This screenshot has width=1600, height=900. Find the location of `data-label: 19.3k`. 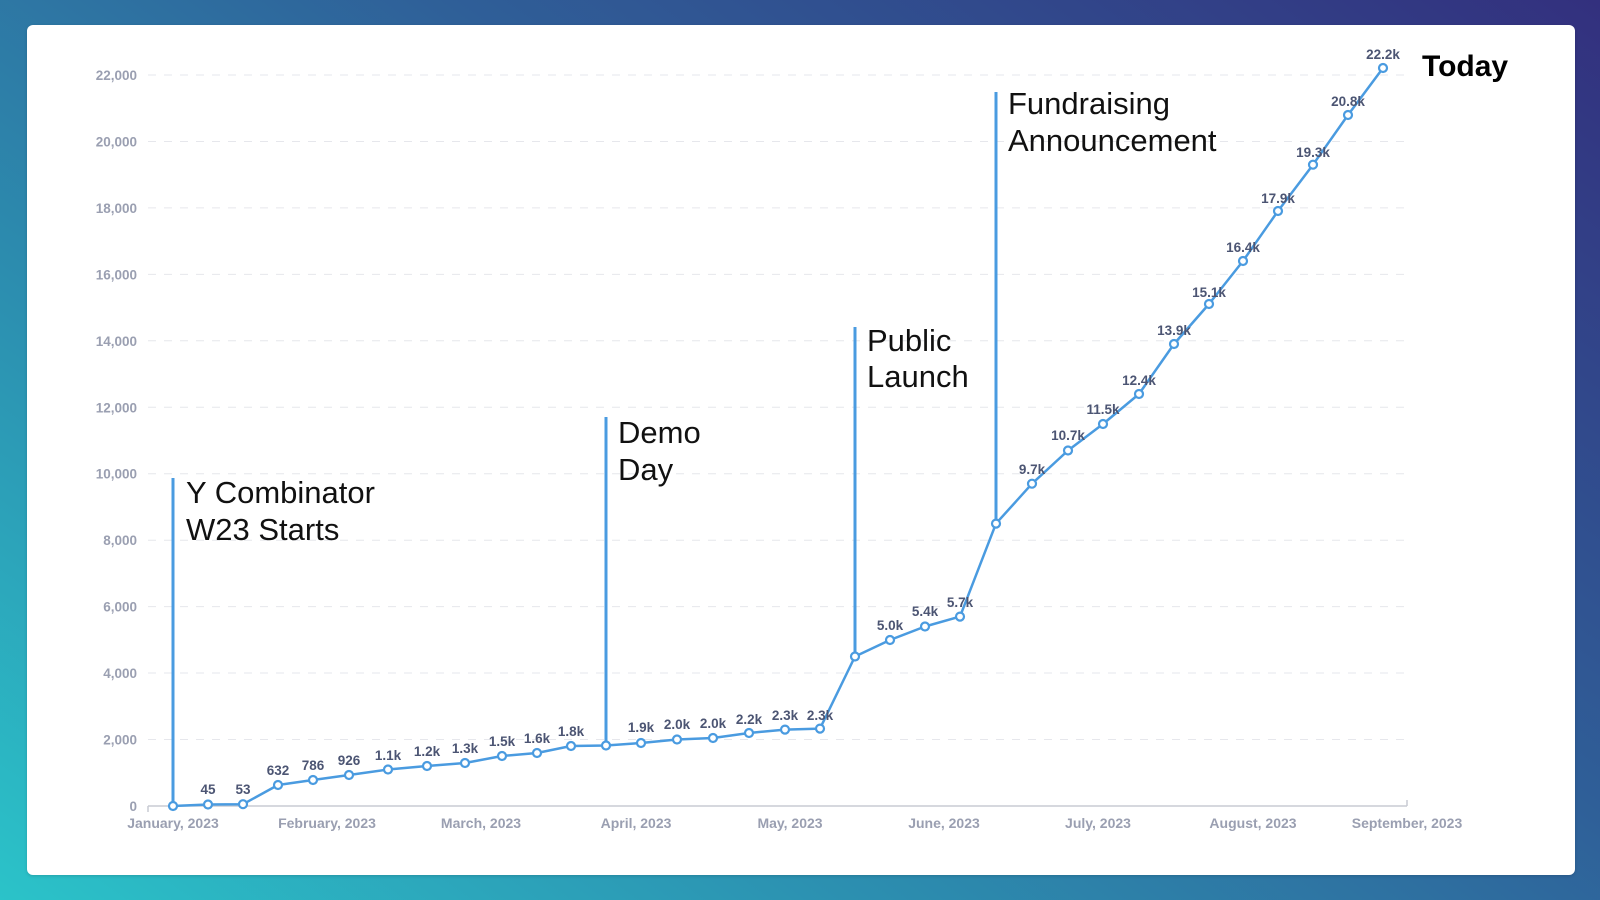

data-label: 19.3k is located at coordinates (1313, 152).